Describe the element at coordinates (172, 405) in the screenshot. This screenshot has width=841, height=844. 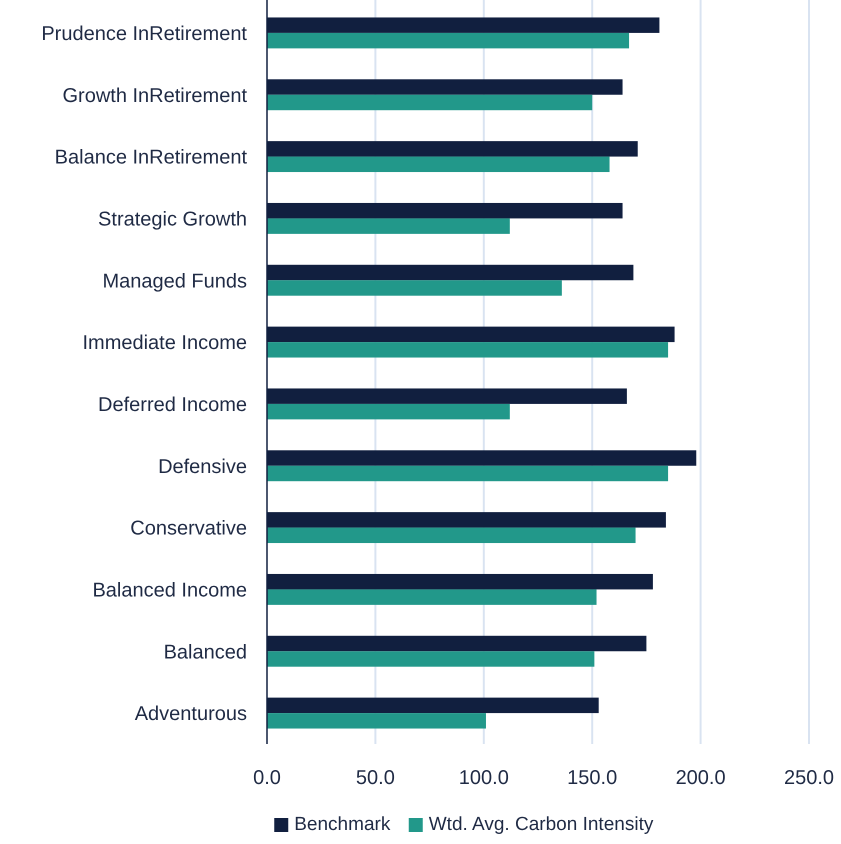
I see `y-tick-label: Deferred Income` at that location.